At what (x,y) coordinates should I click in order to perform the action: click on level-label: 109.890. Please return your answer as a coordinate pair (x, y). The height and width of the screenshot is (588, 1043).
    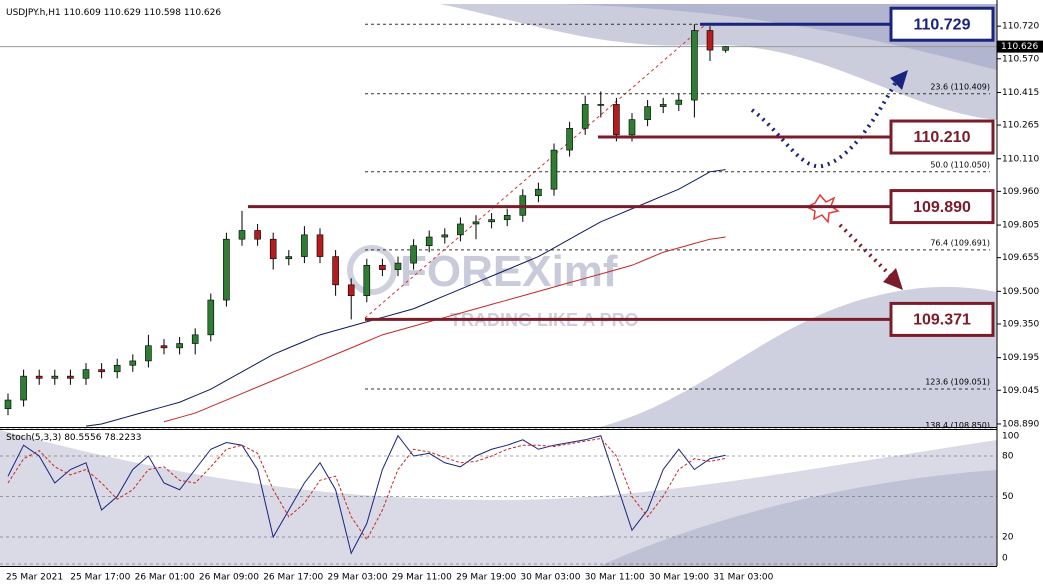
    Looking at the image, I should click on (942, 207).